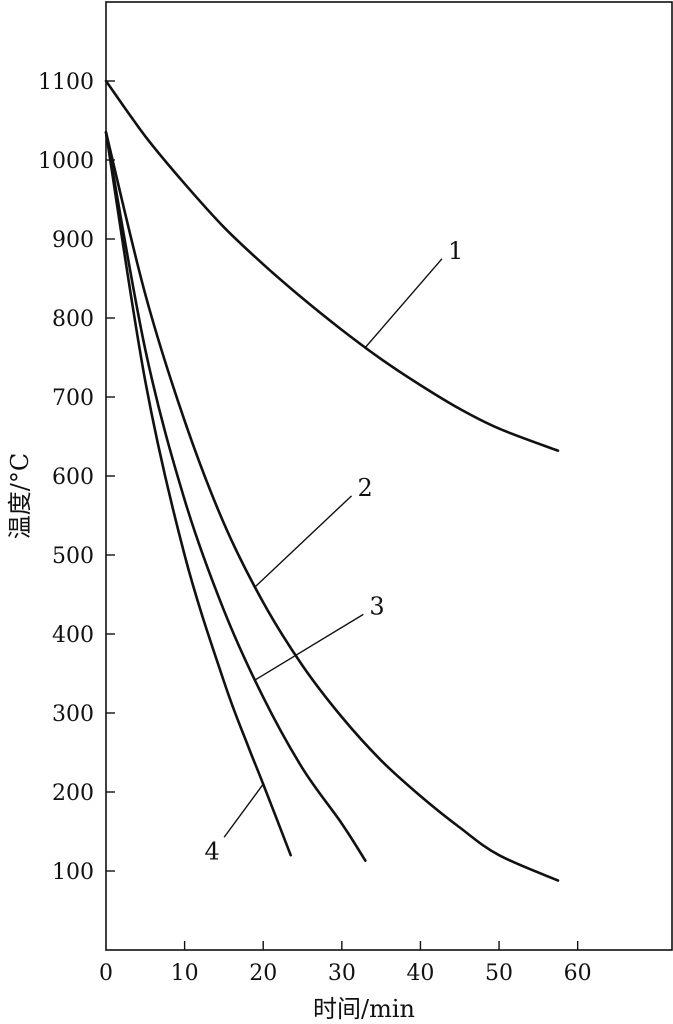 The image size is (673, 1024). Describe the element at coordinates (73, 319) in the screenshot. I see `y-tick-label: 800` at that location.